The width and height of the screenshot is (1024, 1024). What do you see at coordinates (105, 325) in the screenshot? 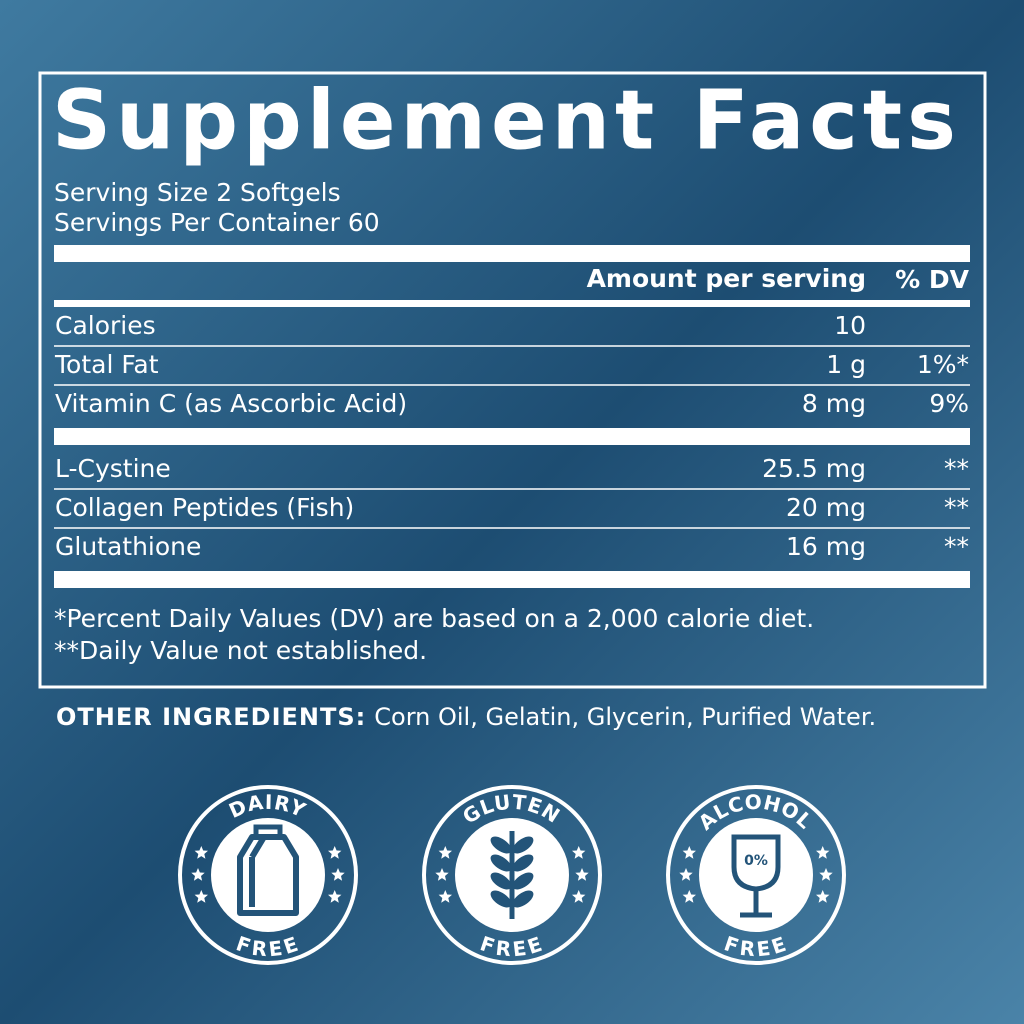
I see `nutrient-name: Calories` at bounding box center [105, 325].